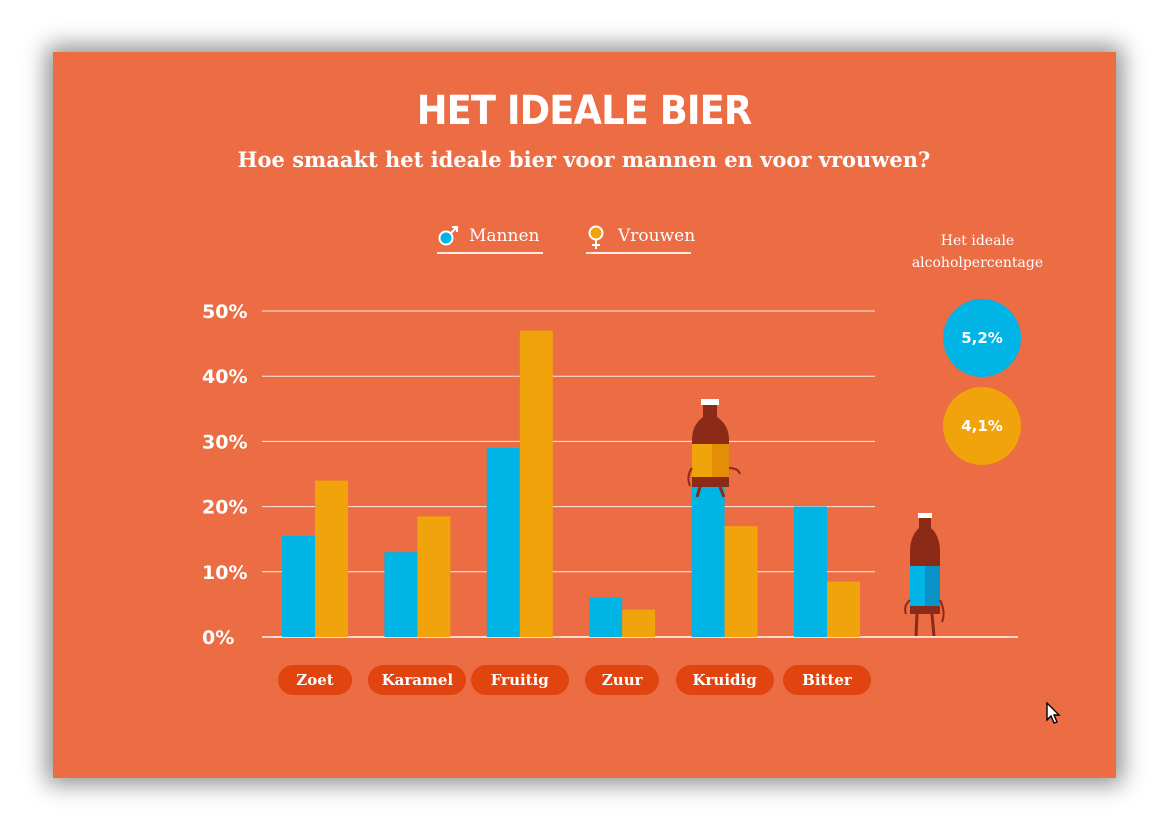 This screenshot has height=831, width=1168. What do you see at coordinates (982, 426) in the screenshot?
I see `ideal-alcohol-women-badge: 4,1%` at bounding box center [982, 426].